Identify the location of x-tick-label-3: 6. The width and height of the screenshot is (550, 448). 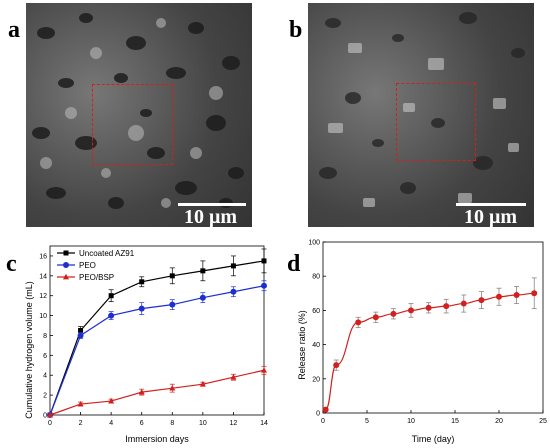
(142, 423).